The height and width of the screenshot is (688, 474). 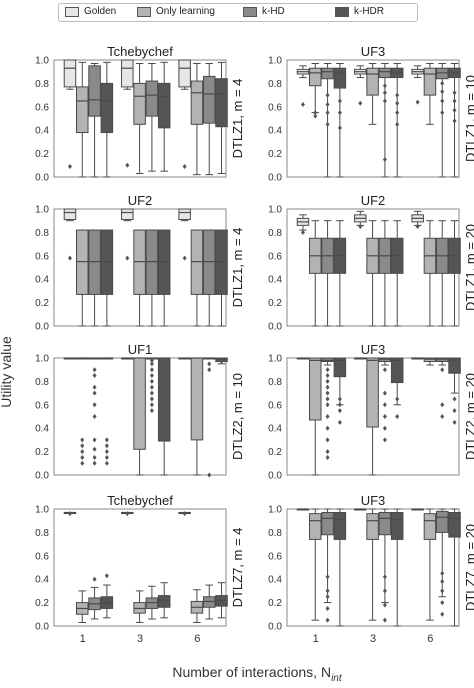 I want to click on y-tick-label: 0.0, so click(x=275, y=476).